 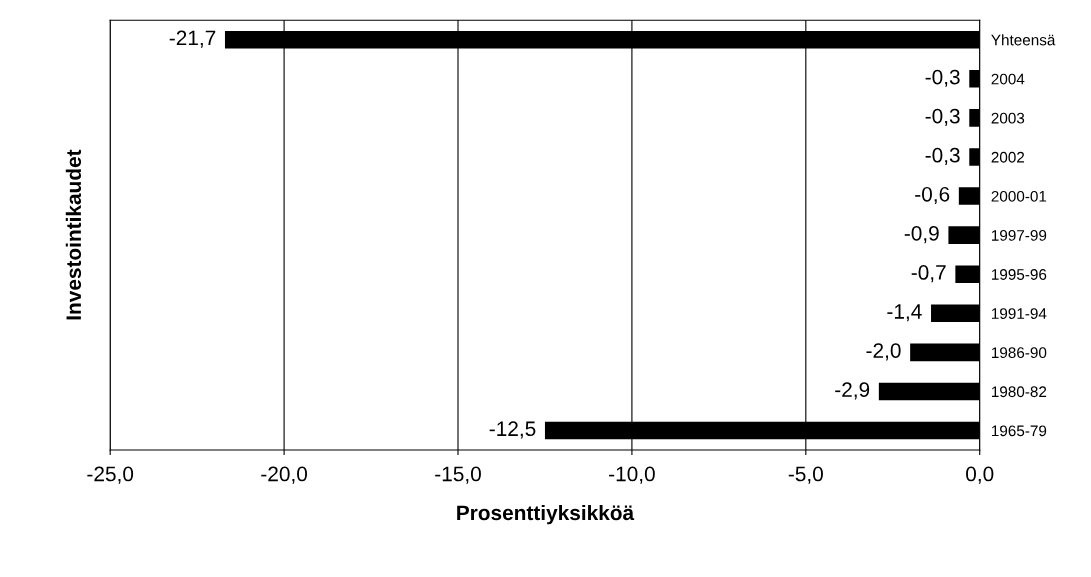 What do you see at coordinates (1019, 392) in the screenshot?
I see `y-tick-label: 1980-82` at bounding box center [1019, 392].